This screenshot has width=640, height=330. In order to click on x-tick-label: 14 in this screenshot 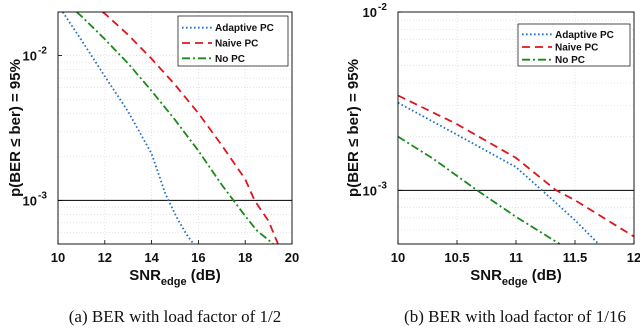, I will do `click(151, 257)`.